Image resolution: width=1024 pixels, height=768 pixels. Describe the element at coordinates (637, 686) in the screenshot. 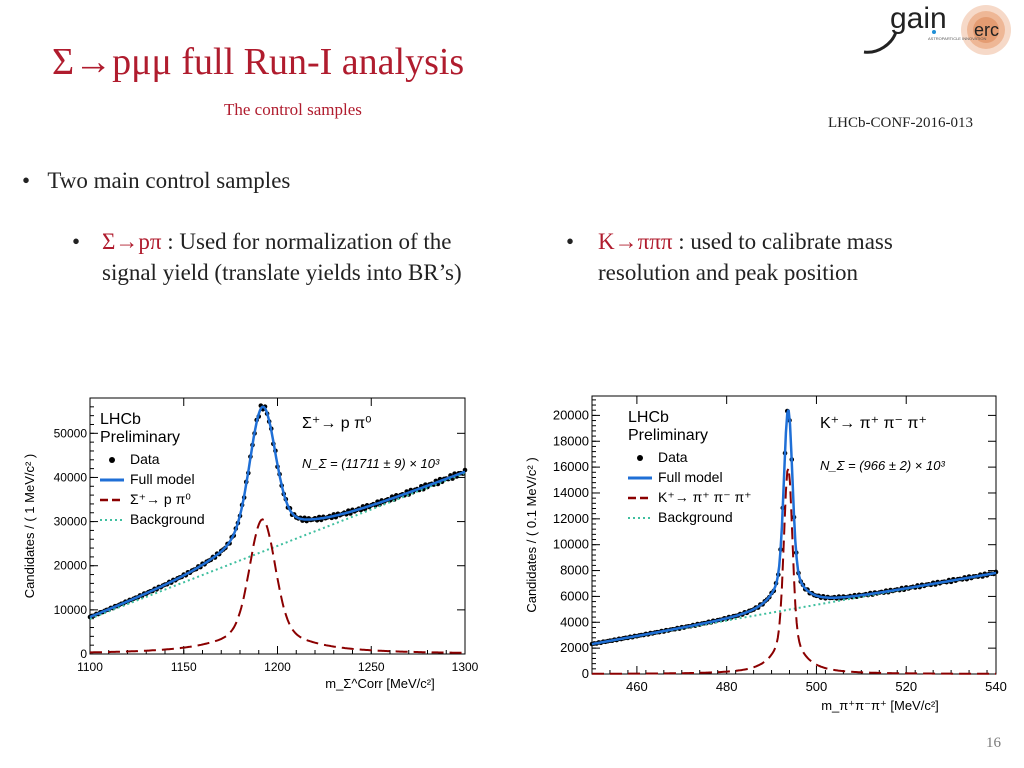

I see `x-tick-label: 460` at that location.